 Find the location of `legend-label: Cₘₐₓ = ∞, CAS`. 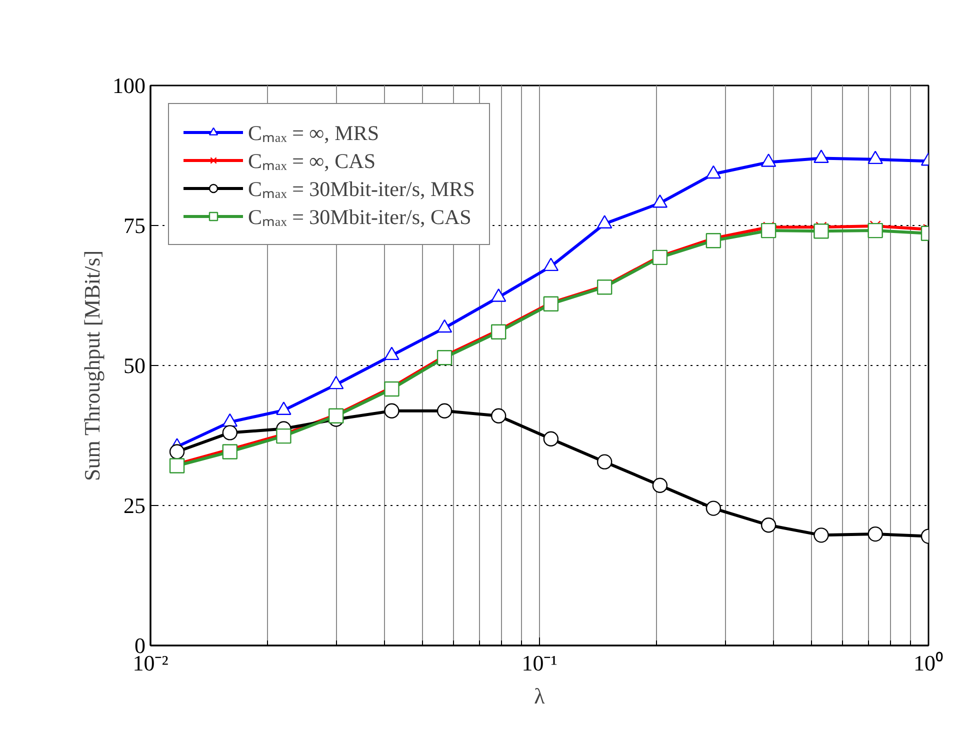

legend-label: Cₘₐₓ = ∞, CAS is located at coordinates (312, 161).